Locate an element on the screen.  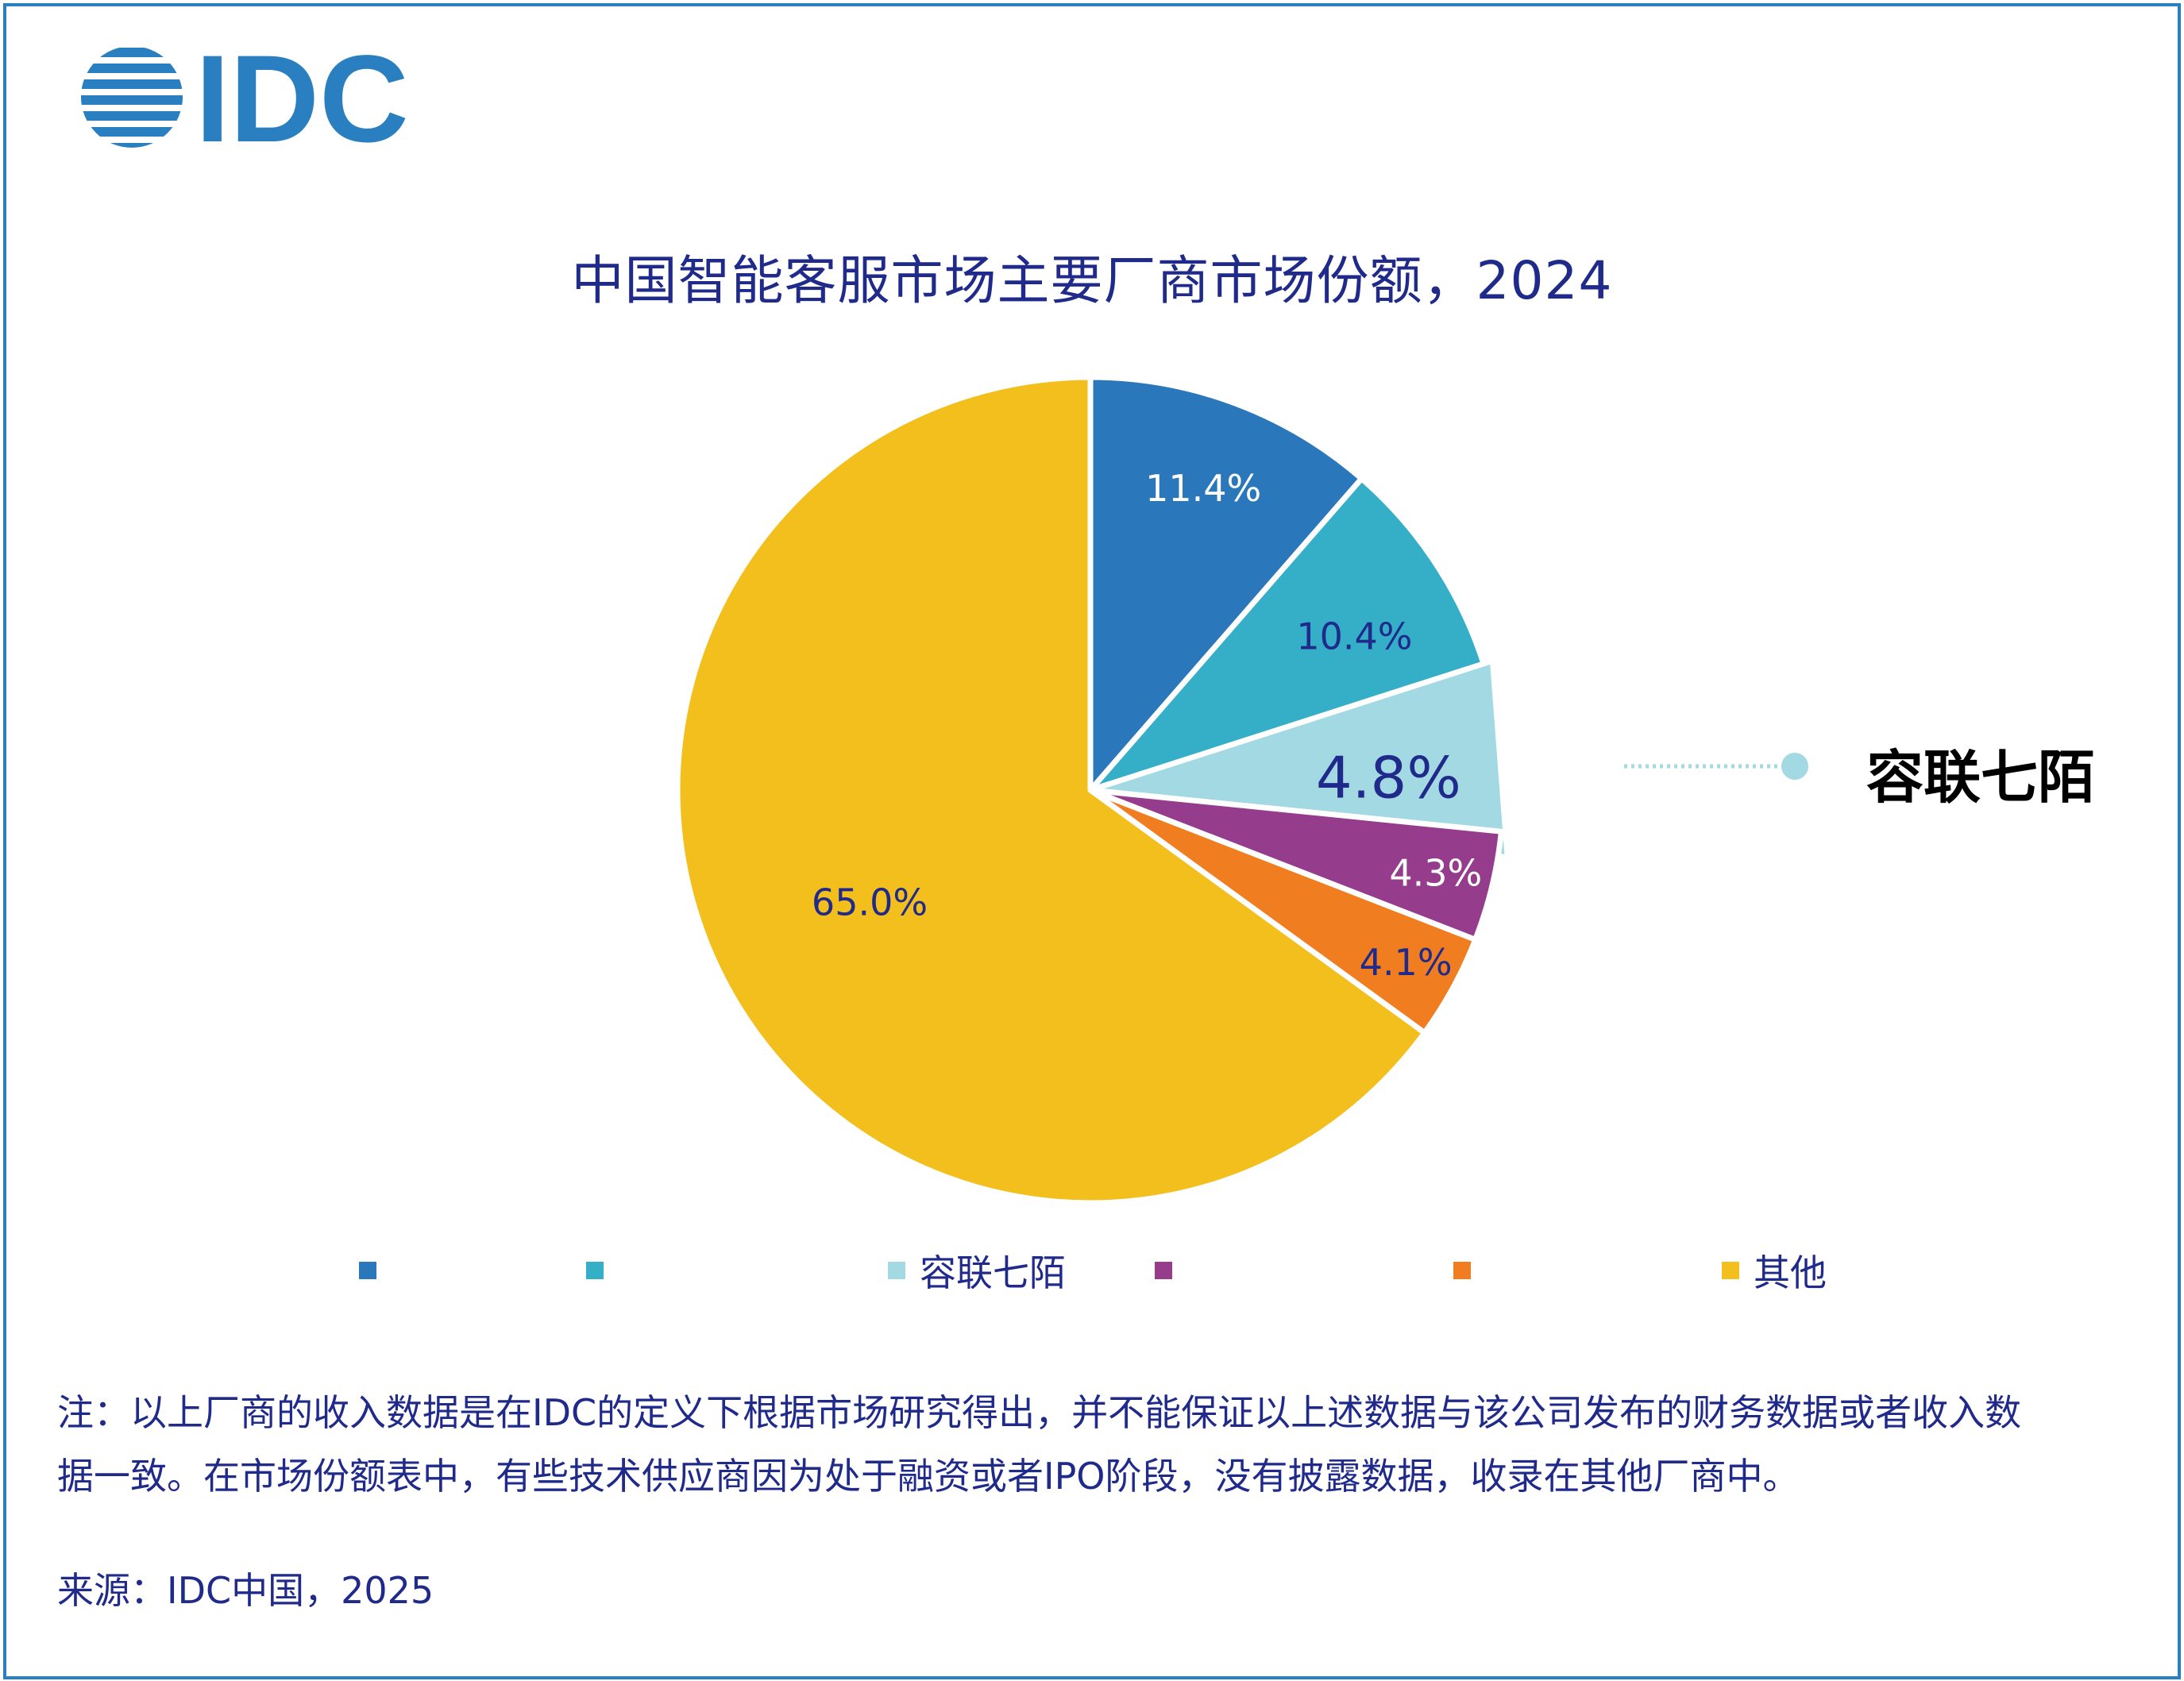
legend-label: 其他 is located at coordinates (1791, 1272).